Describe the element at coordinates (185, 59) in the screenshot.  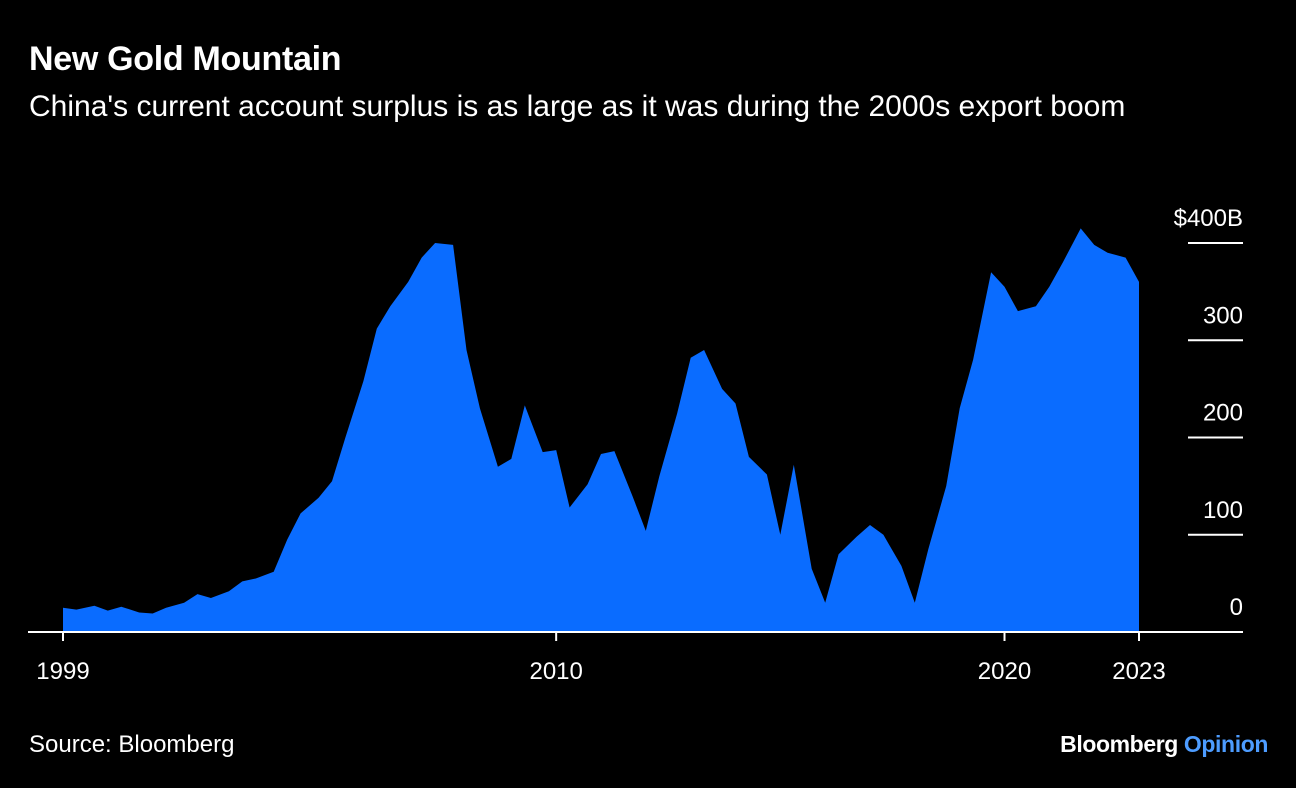
I see `chart-title: New Gold Mountain` at that location.